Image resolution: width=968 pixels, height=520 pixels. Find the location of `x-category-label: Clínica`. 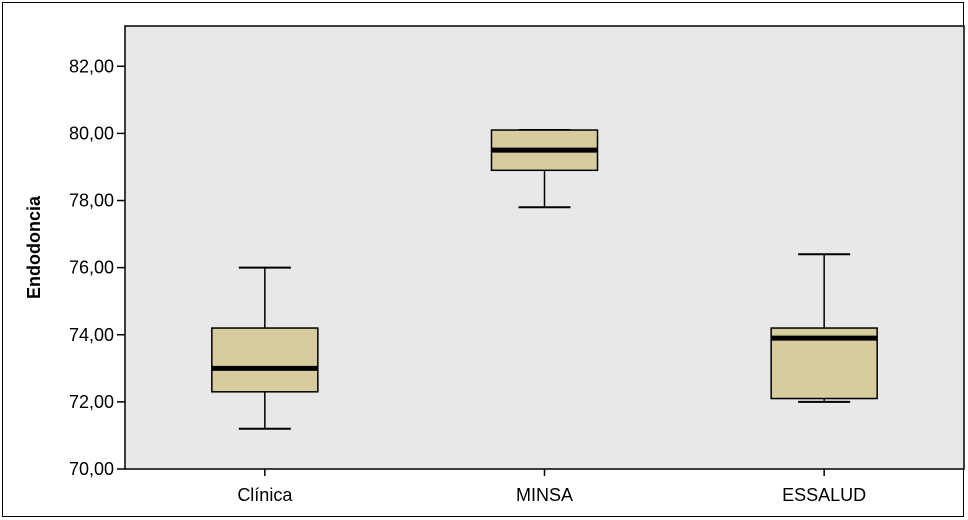

x-category-label: Clínica is located at coordinates (265, 495).